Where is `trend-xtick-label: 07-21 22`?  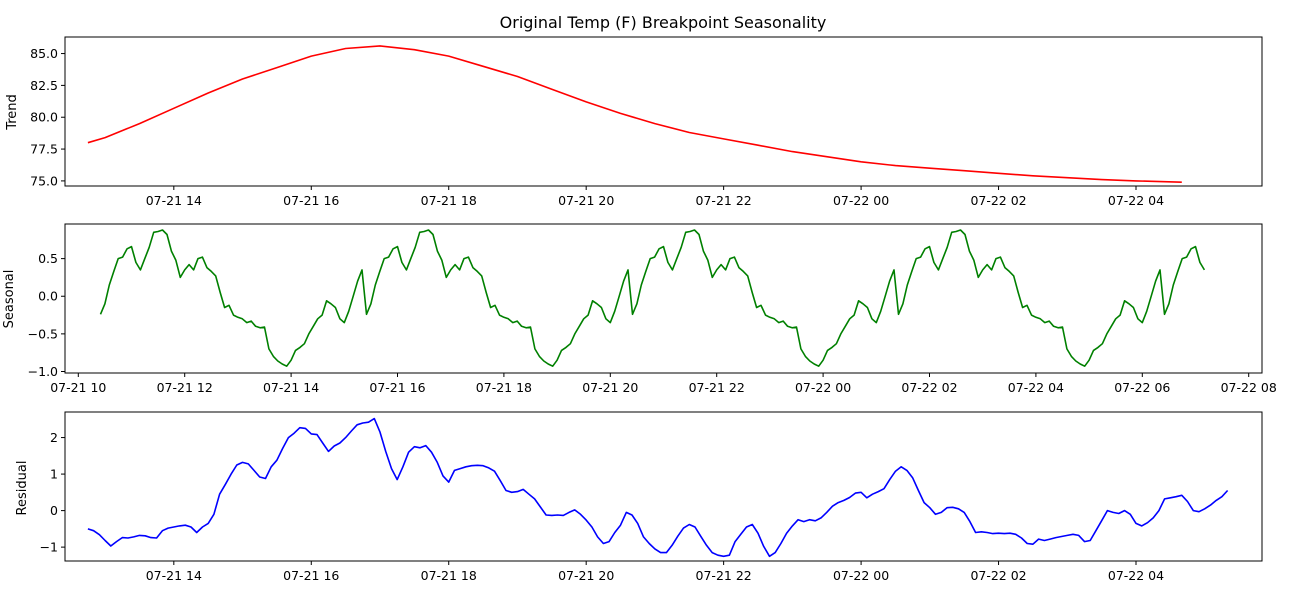 trend-xtick-label: 07-21 22 is located at coordinates (724, 200).